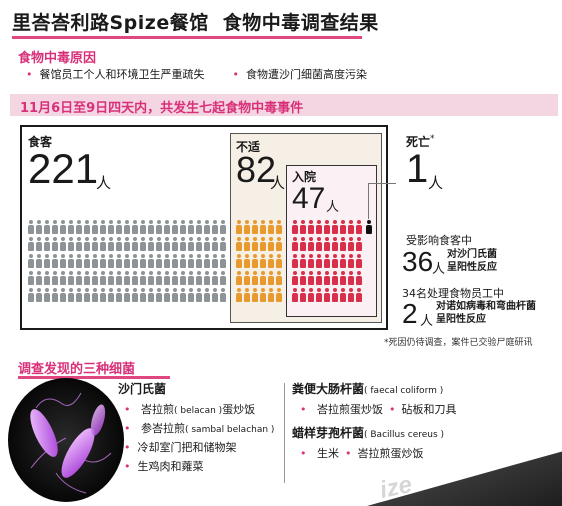 This screenshot has height=506, width=562. I want to click on bacteria-divider, so click(284, 433).